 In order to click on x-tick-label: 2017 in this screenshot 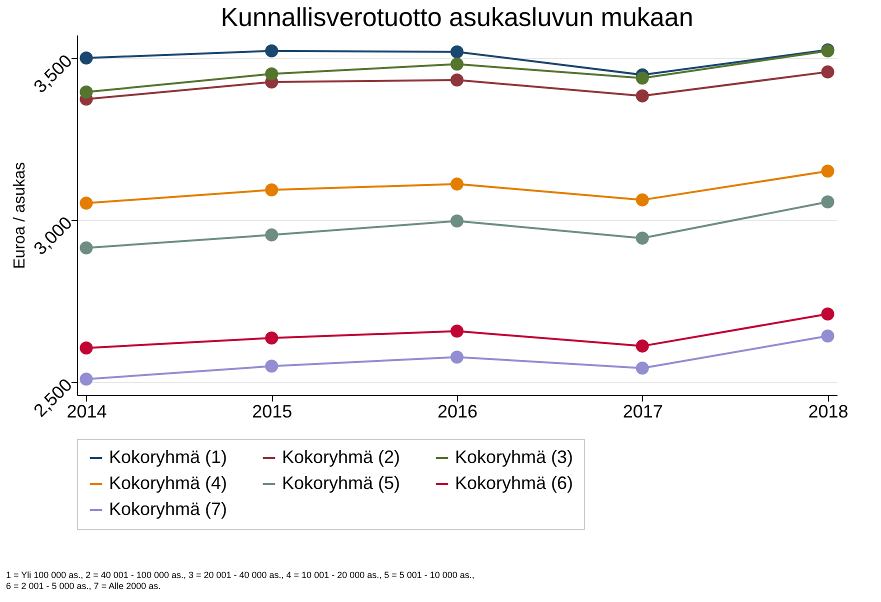, I will do `click(642, 412)`.